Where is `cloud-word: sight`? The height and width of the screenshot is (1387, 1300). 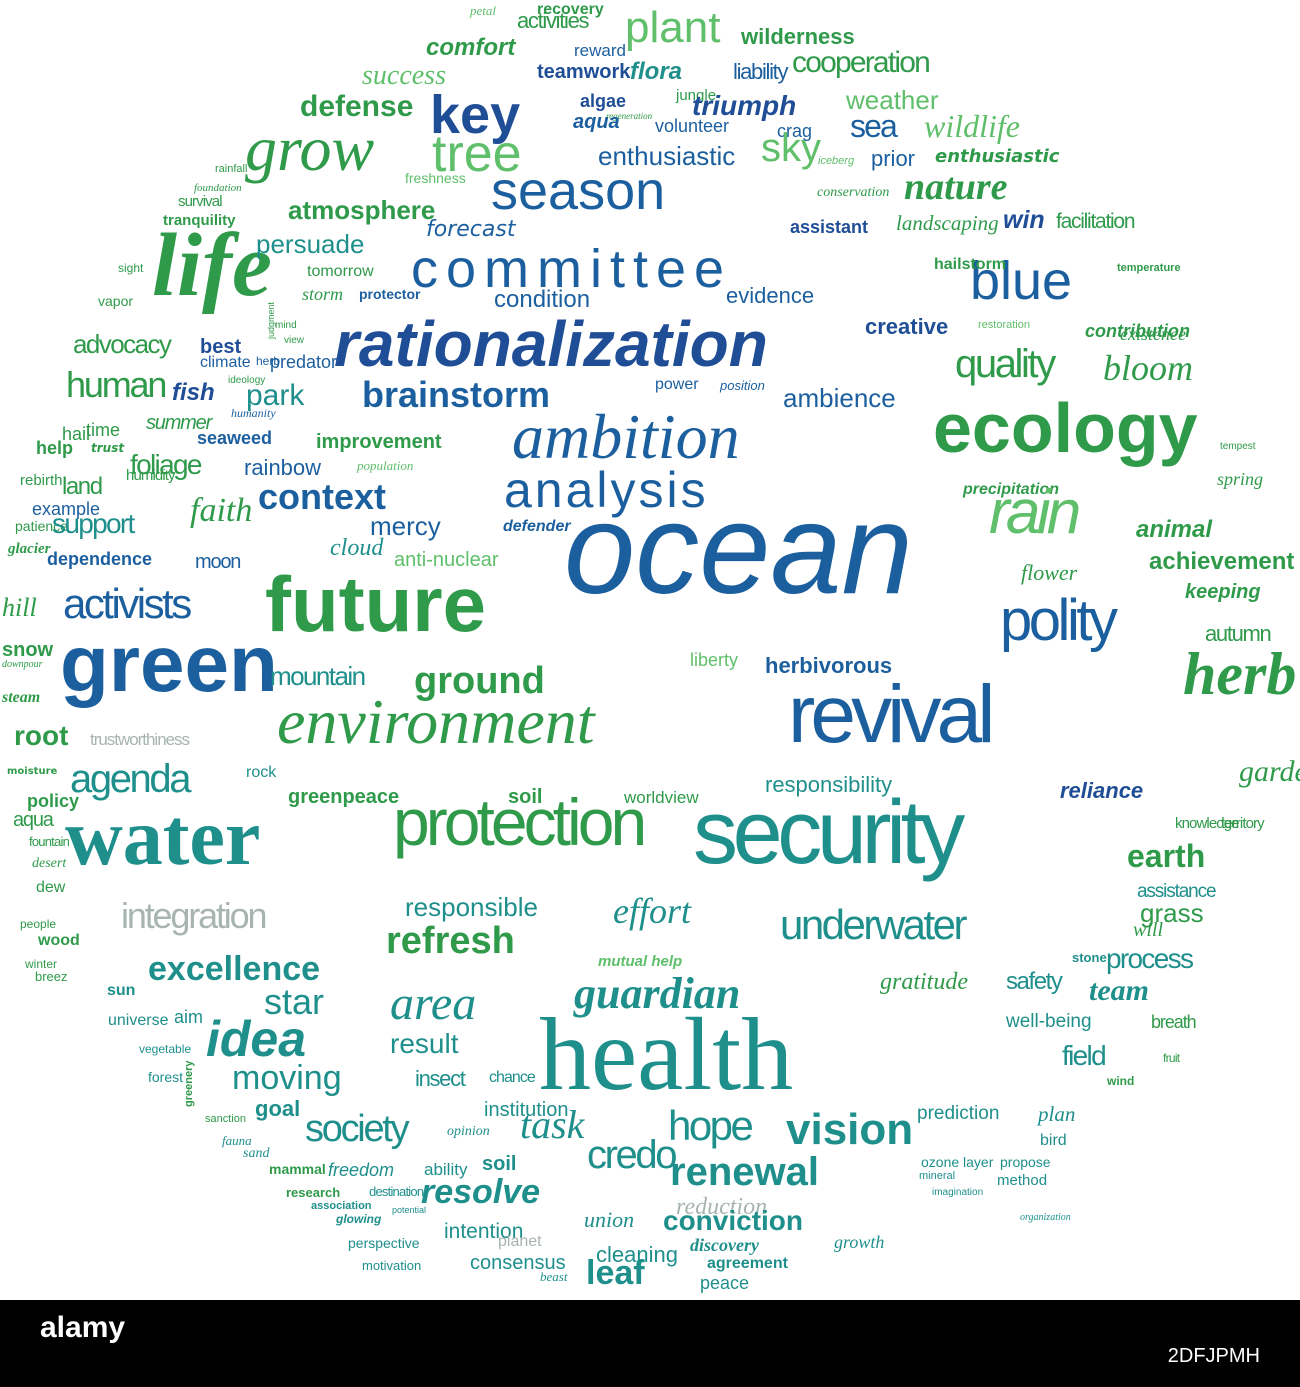
cloud-word: sight is located at coordinates (131, 268).